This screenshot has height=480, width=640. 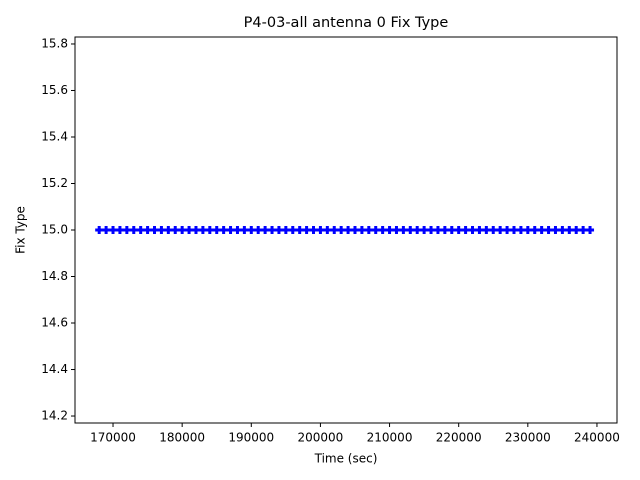 I want to click on y-tick-label: 15.6, so click(x=54, y=90).